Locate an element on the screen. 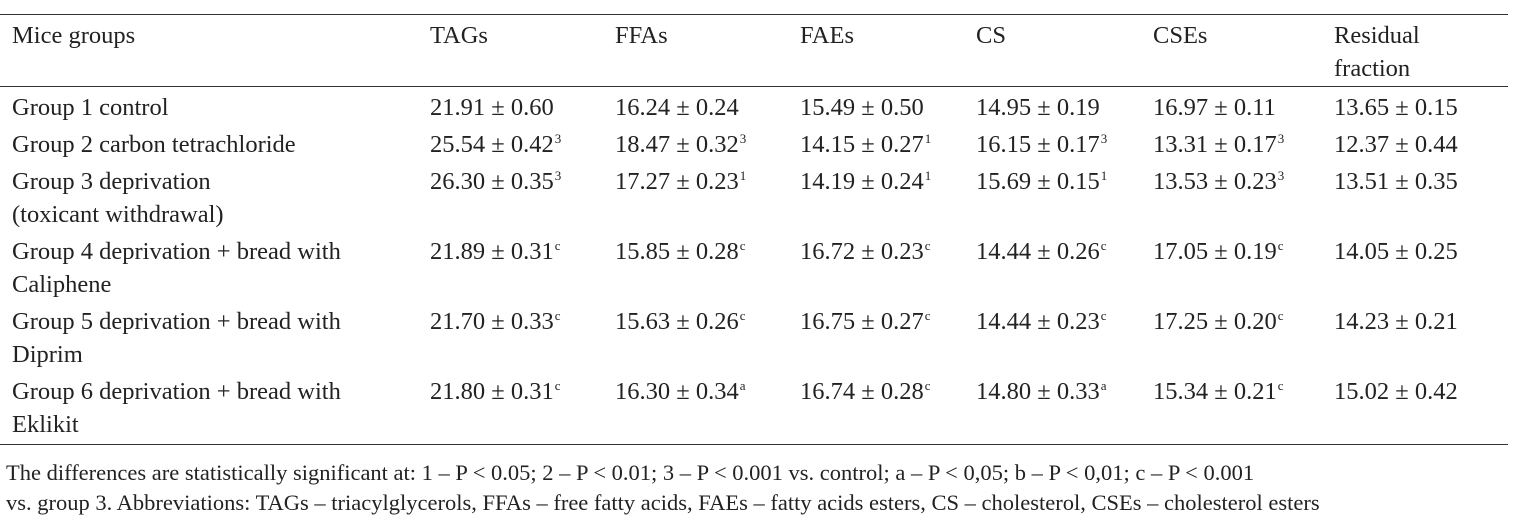 The image size is (1520, 527). cell-cs: 14.95 ± 0.19 is located at coordinates (1064, 107).